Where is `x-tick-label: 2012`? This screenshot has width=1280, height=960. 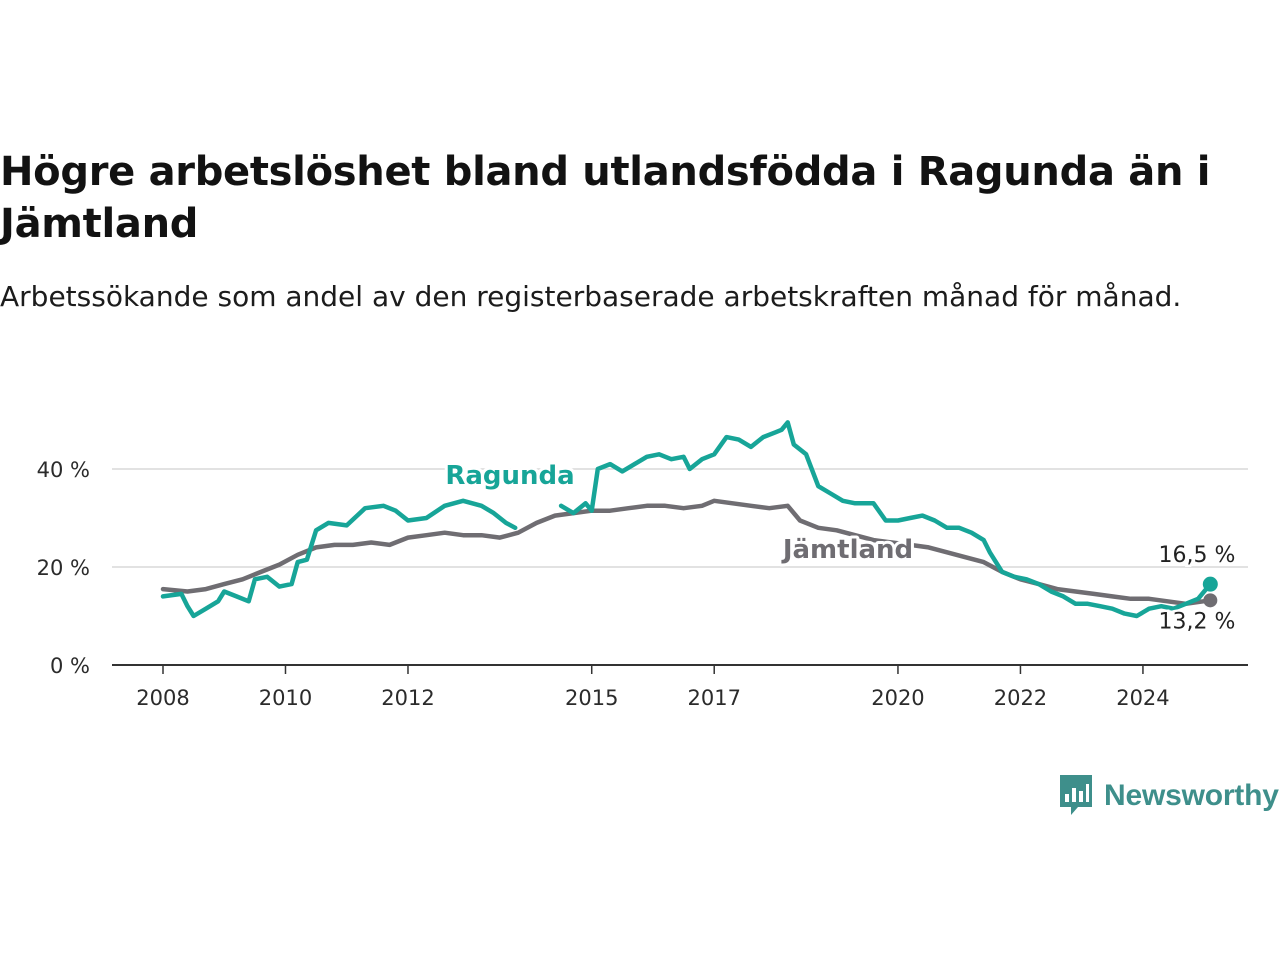
x-tick-label: 2012 is located at coordinates (407, 698).